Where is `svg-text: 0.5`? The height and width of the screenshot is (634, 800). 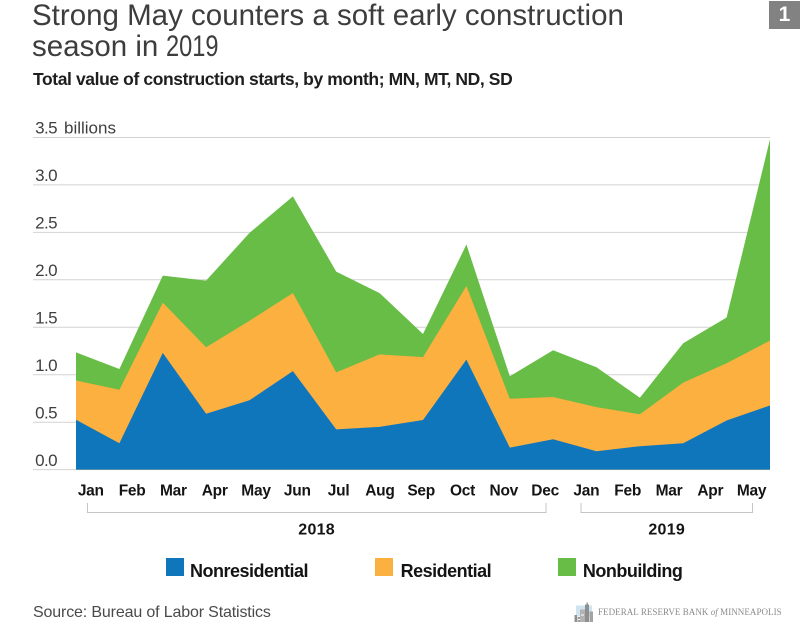 svg-text: 0.5 is located at coordinates (46, 412).